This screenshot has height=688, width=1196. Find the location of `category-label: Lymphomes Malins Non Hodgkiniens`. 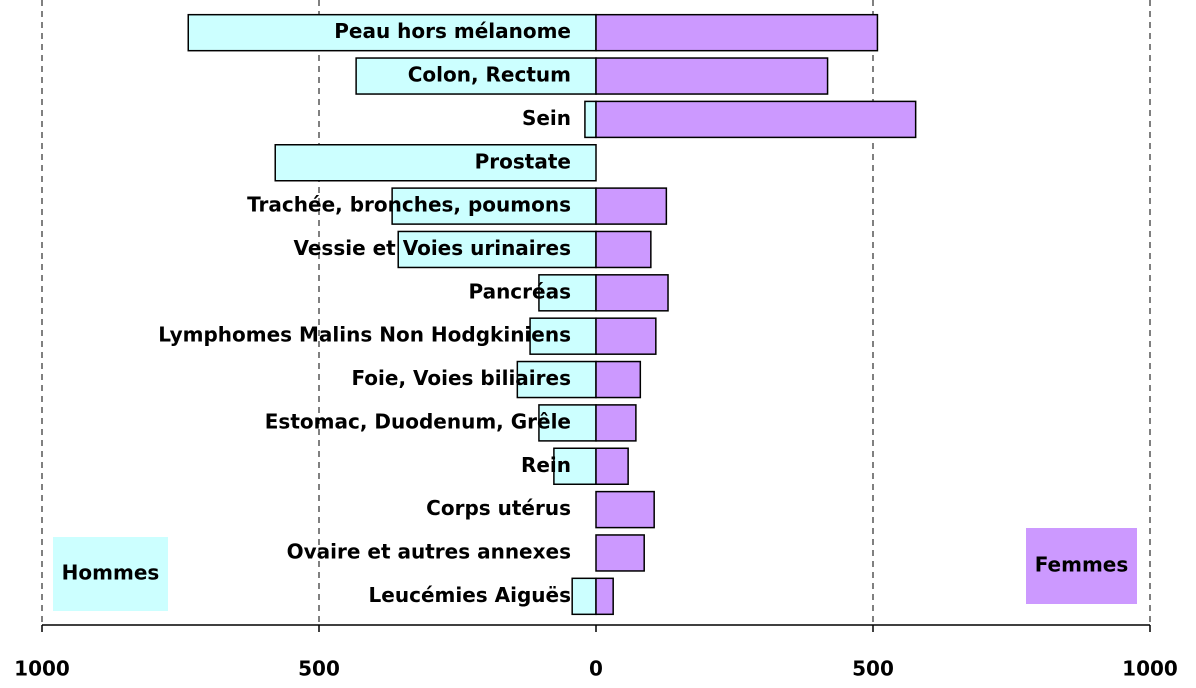

category-label: Lymphomes Malins Non Hodgkiniens is located at coordinates (364, 335).